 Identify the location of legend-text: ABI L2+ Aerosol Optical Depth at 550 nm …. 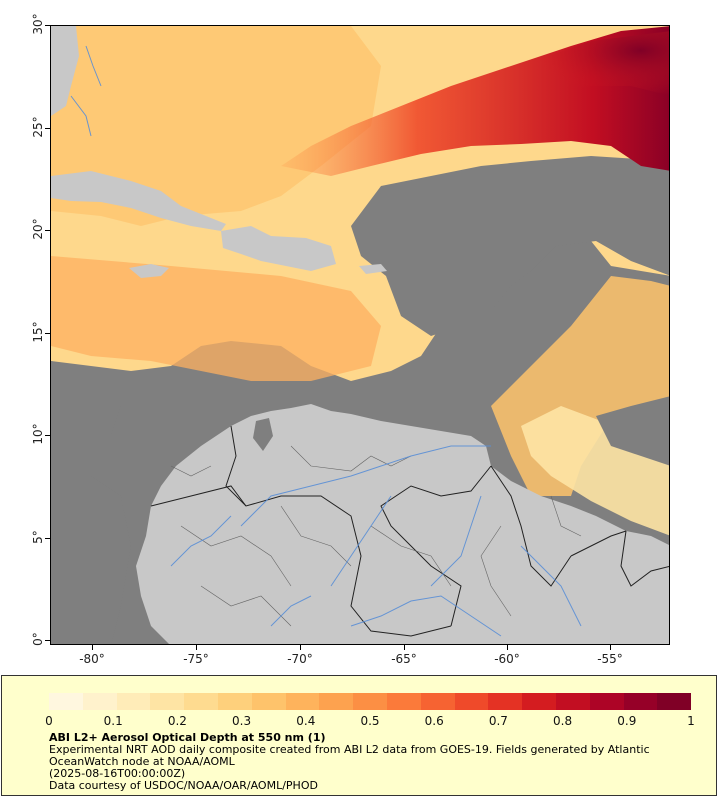
(379, 762).